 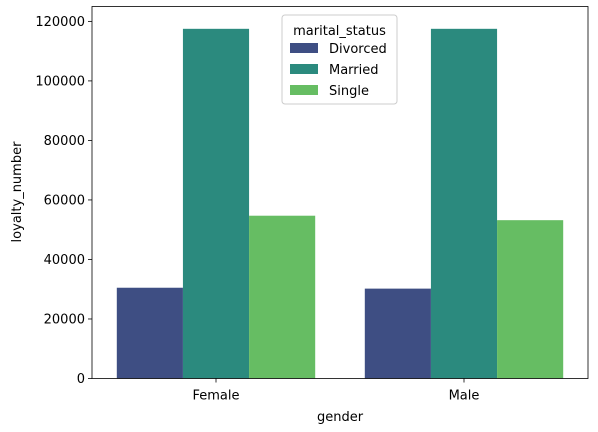 I want to click on y-tick-label: 100000, so click(x=60, y=81).